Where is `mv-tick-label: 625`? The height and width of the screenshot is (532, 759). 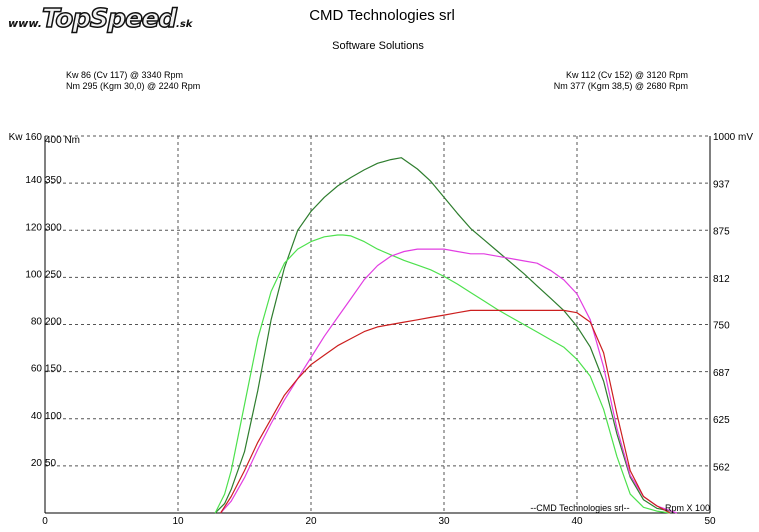 mv-tick-label: 625 is located at coordinates (721, 420).